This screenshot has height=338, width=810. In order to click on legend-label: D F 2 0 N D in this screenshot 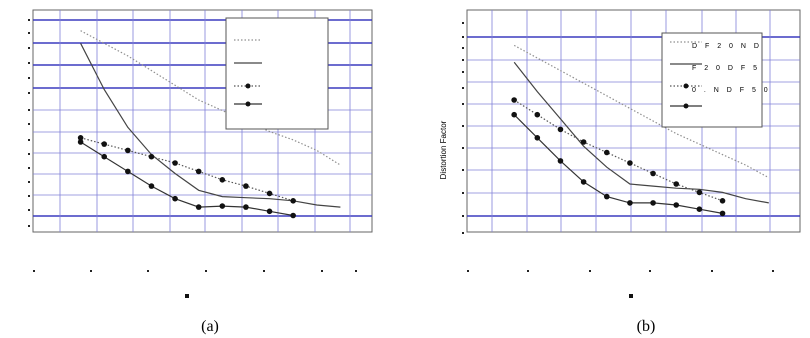, I will do `click(727, 46)`.